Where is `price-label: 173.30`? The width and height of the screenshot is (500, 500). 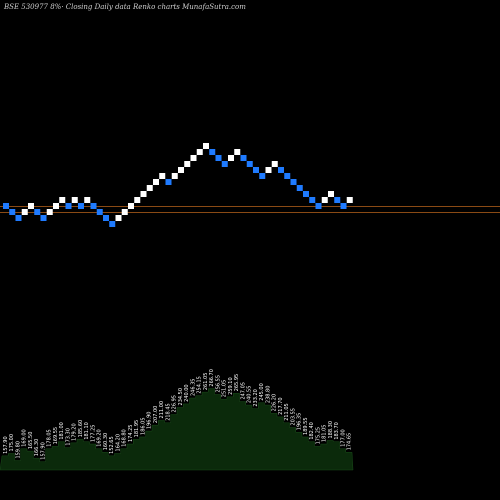
price-label: 173.30 is located at coordinates (69, 437).